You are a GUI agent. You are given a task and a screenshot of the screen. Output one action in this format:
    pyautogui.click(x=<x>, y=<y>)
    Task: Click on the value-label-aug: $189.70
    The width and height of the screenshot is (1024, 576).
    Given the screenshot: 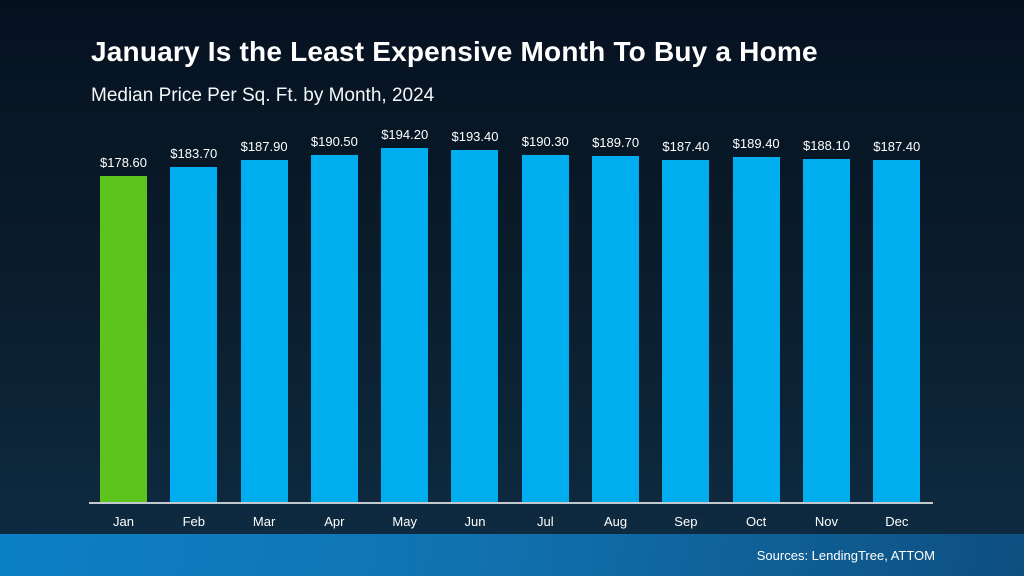 What is the action you would take?
    pyautogui.click(x=616, y=143)
    